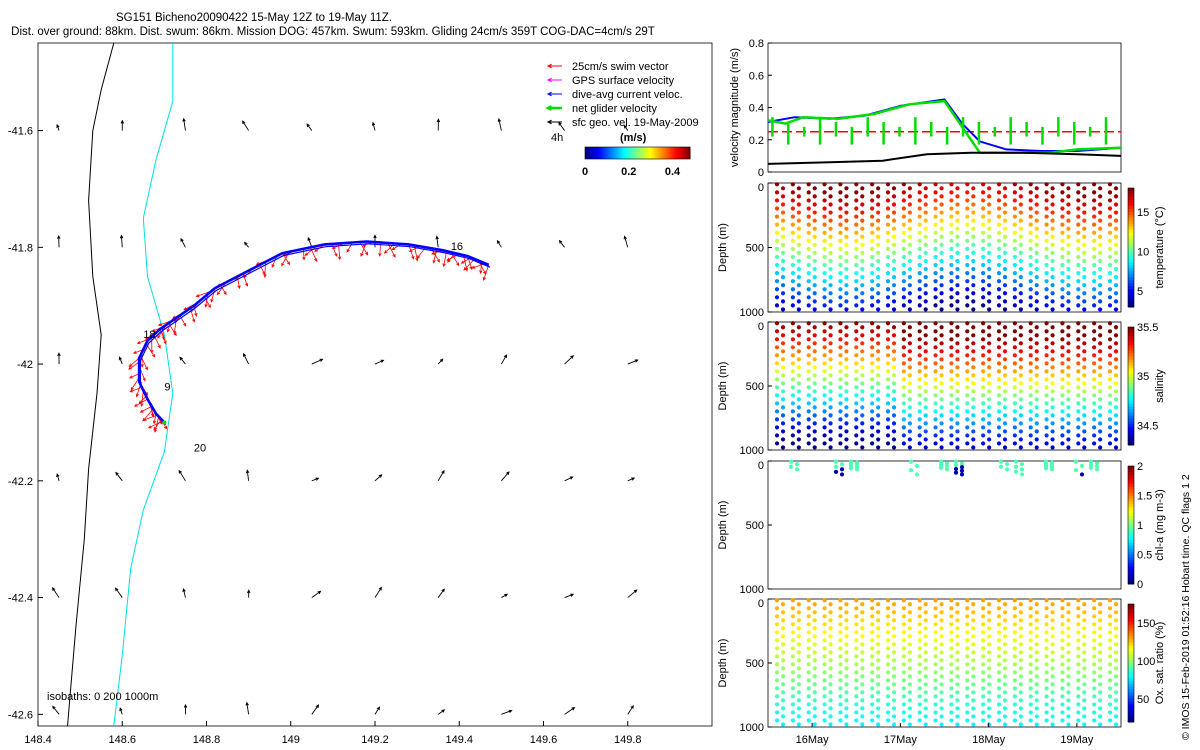  What do you see at coordinates (1143, 252) in the screenshot?
I see `temperature-colorbar-tick-label: 10` at bounding box center [1143, 252].